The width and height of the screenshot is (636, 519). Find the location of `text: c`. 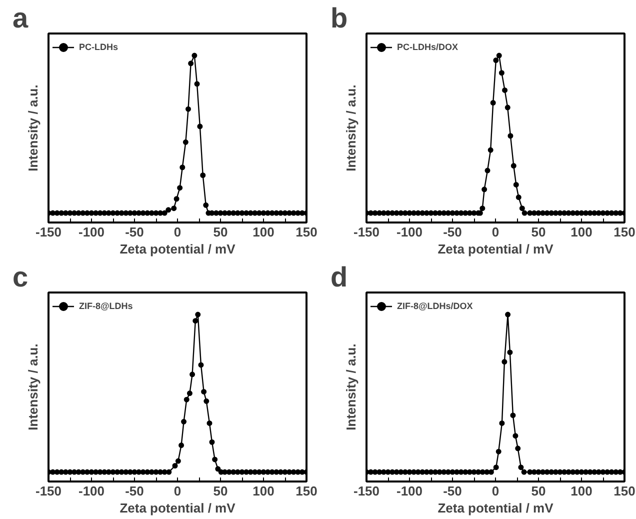

text: c is located at coordinates (20, 277).